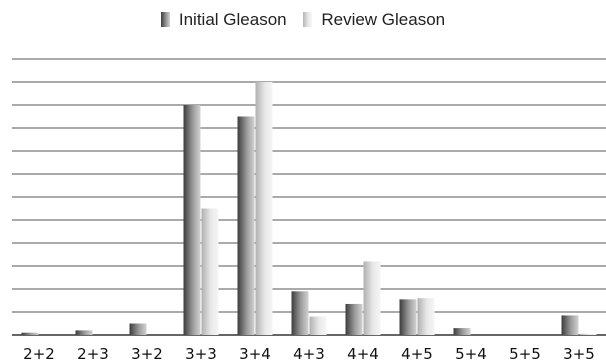 This screenshot has width=606, height=364. What do you see at coordinates (471, 354) in the screenshot?
I see `x-tick-label: 5+4` at bounding box center [471, 354].